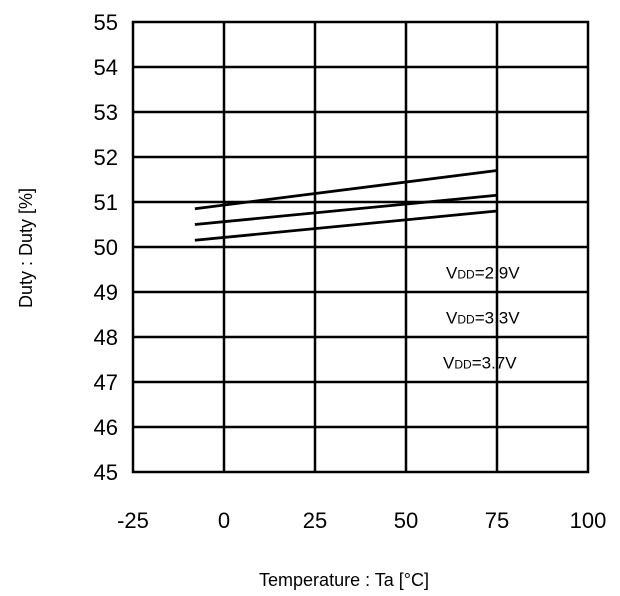 The image size is (620, 596). I want to click on y-tick-label: 50, so click(106, 247).